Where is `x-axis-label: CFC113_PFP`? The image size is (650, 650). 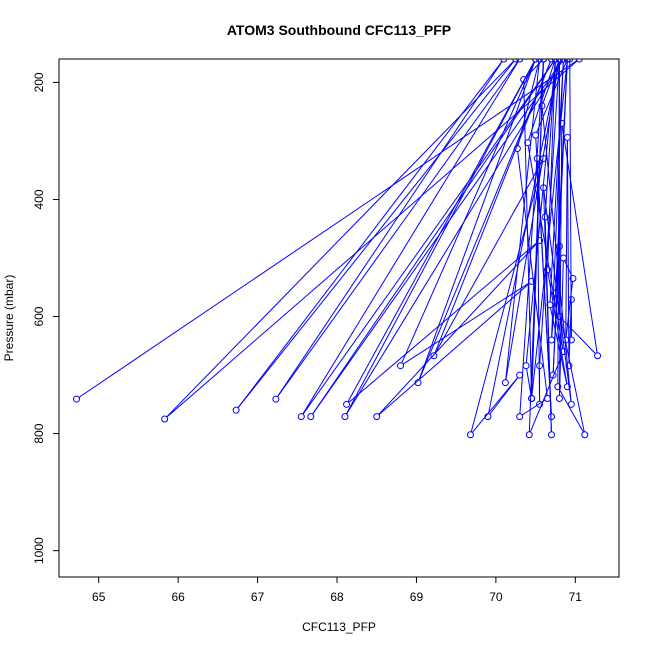
x-axis-label: CFC113_PFP is located at coordinates (339, 627).